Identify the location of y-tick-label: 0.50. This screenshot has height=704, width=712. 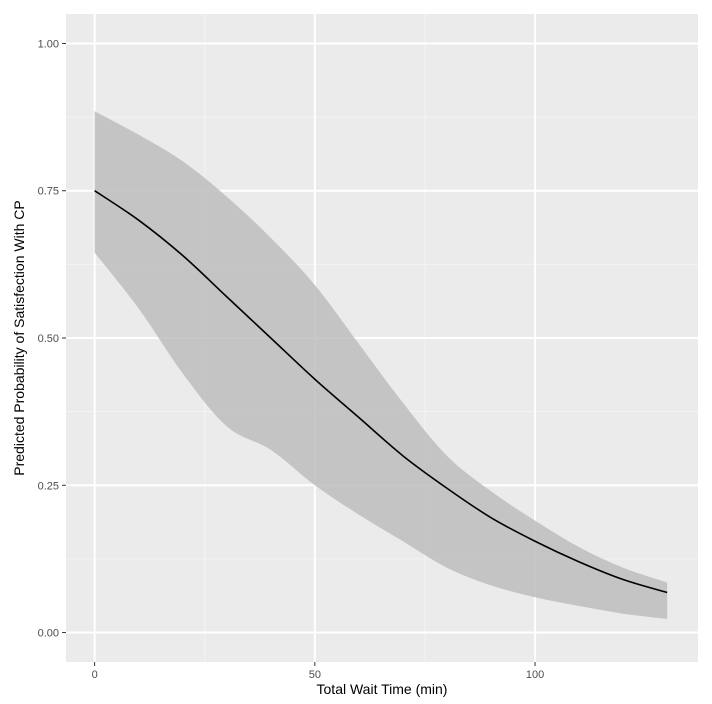
(48, 339).